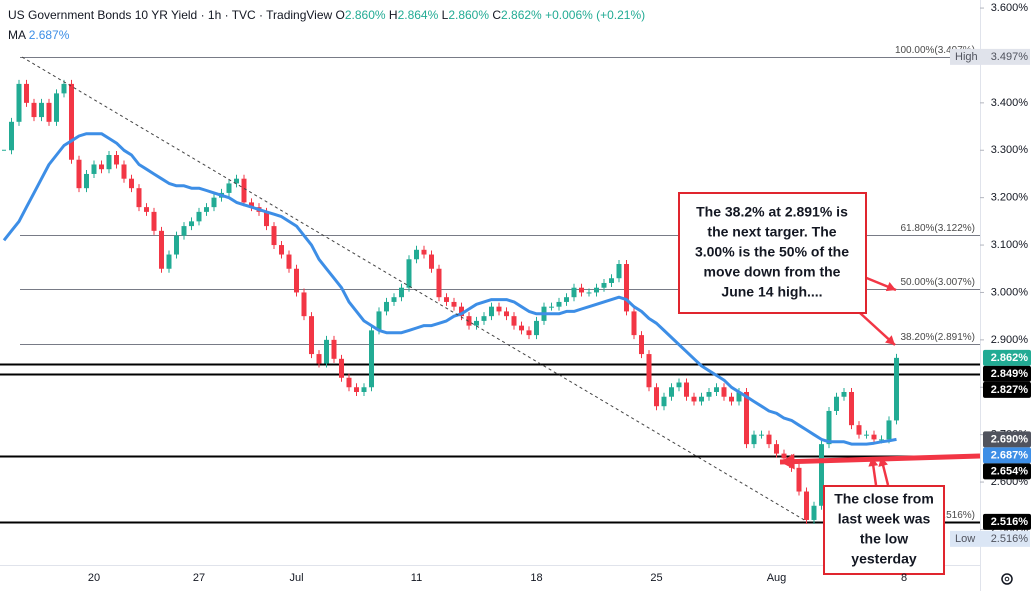  Describe the element at coordinates (17, 35) in the screenshot. I see `legend-entry: MA` at that location.